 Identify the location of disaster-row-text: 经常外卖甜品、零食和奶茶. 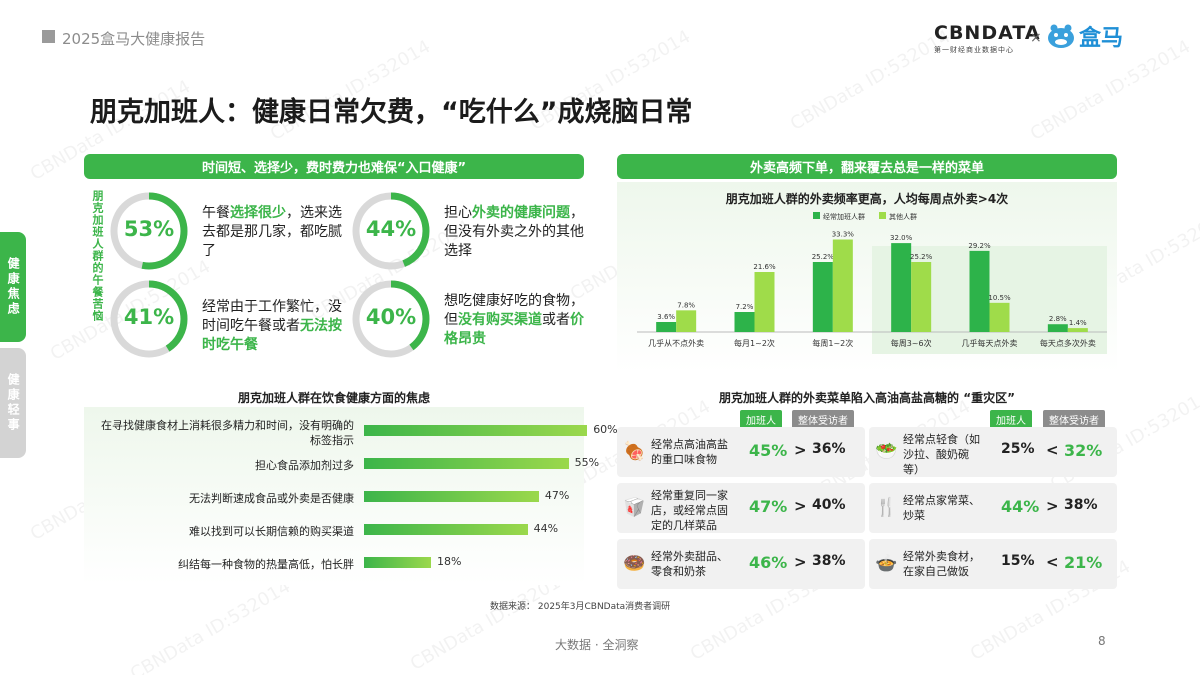
(689, 564).